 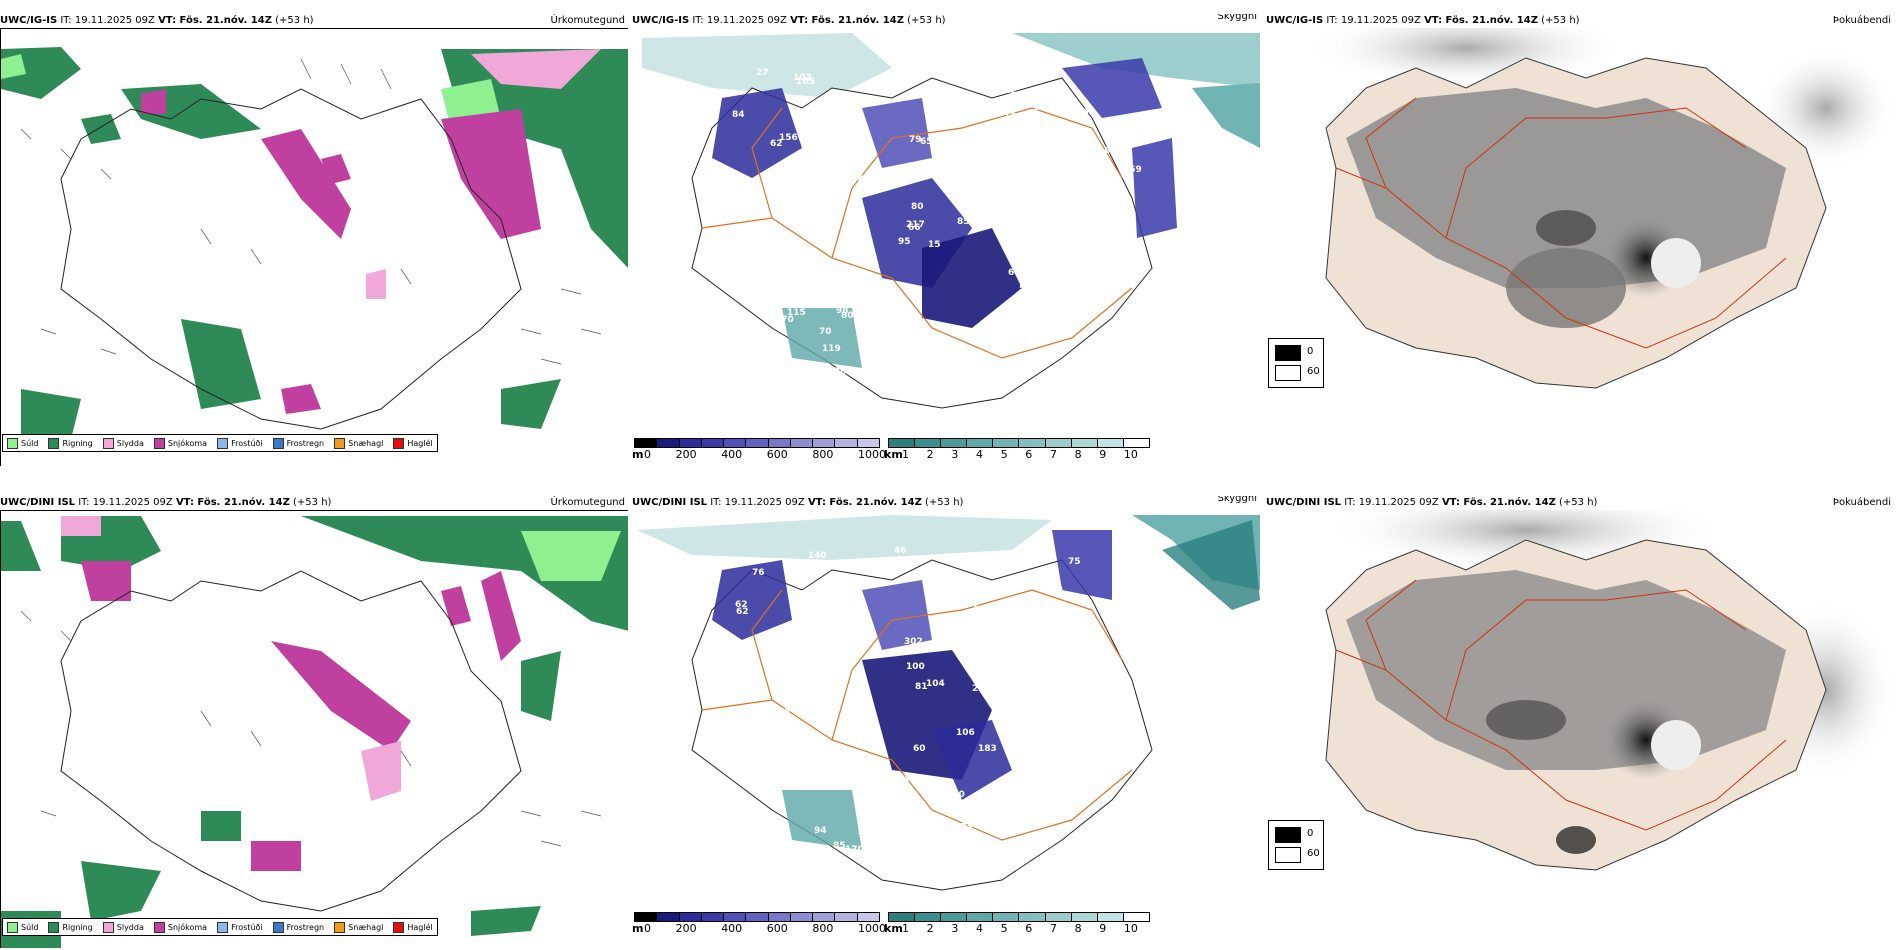 What do you see at coordinates (180, 443) in the screenshot?
I see `legend-item: Snjókoma` at bounding box center [180, 443].